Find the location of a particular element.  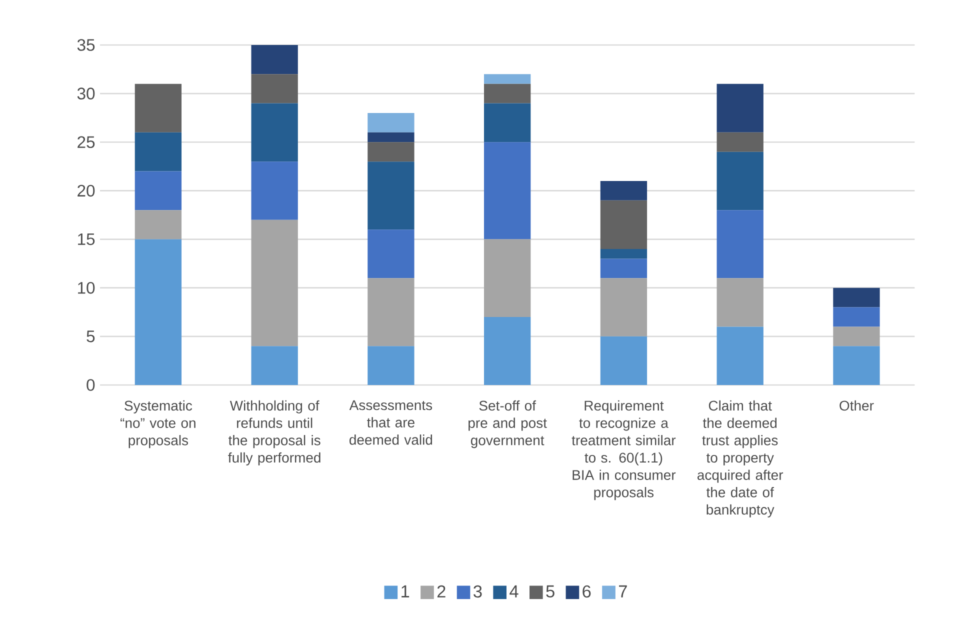

y-tick-label: 30 is located at coordinates (86, 94).